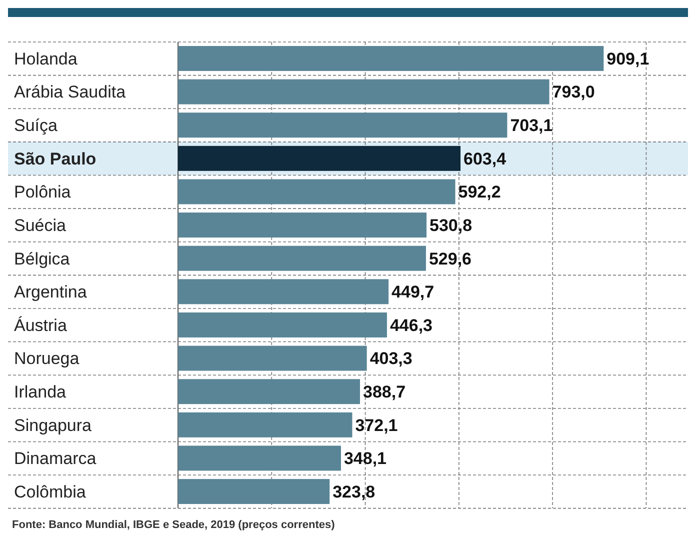 This screenshot has width=696, height=546. What do you see at coordinates (55, 158) in the screenshot?
I see `y-tick-label: São Paulo` at bounding box center [55, 158].